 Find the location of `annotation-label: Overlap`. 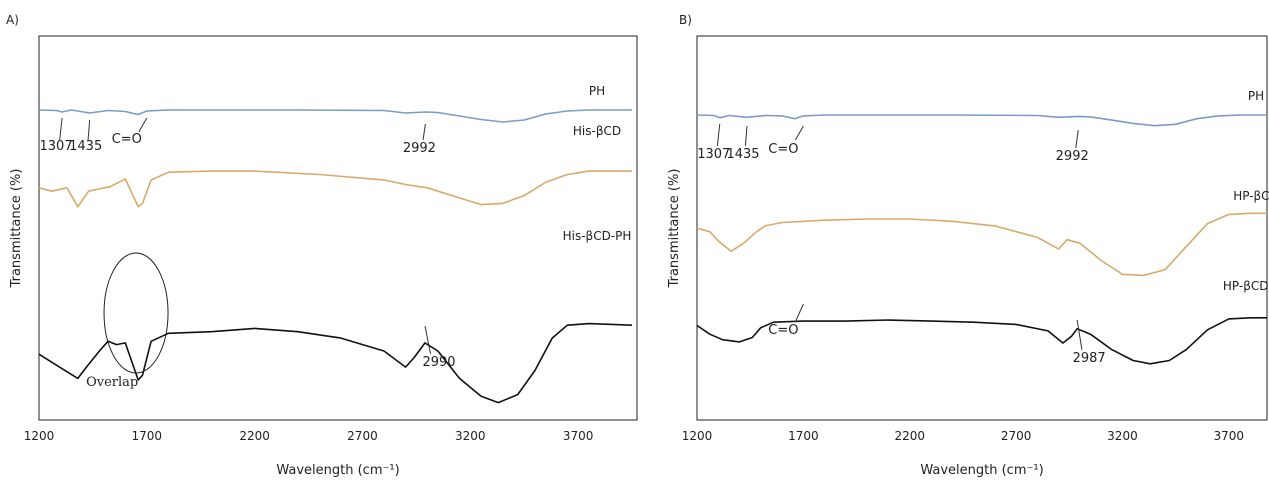

annotation-label: Overlap is located at coordinates (112, 382).